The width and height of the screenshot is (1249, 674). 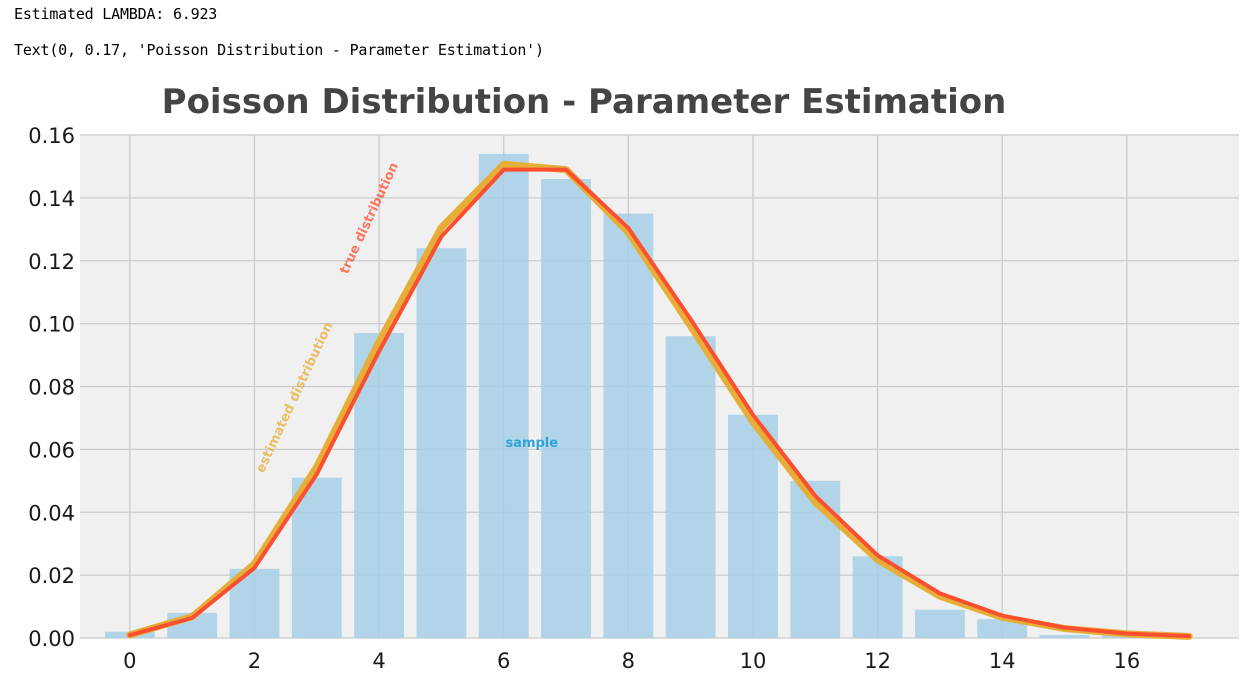 What do you see at coordinates (51, 639) in the screenshot?
I see `y-tick-label-0.00: 0.00` at bounding box center [51, 639].